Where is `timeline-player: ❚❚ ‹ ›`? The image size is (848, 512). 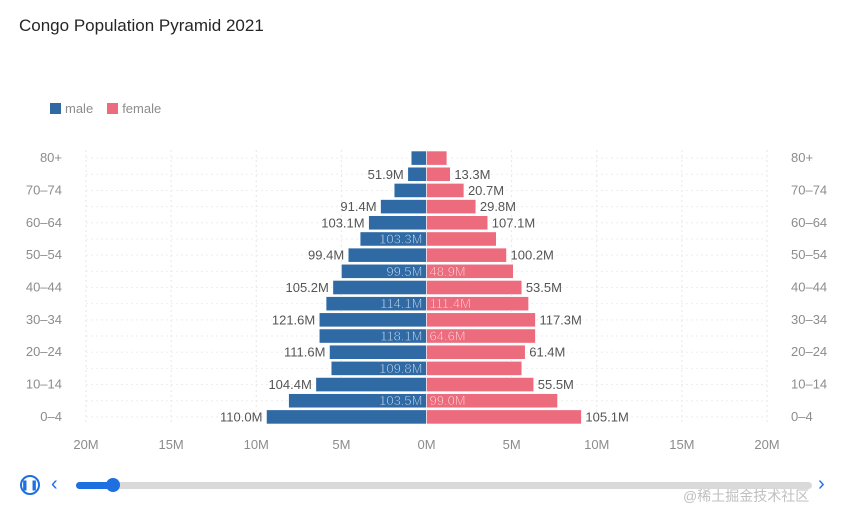
timeline-player: ❚❚ ‹ › is located at coordinates (424, 487).